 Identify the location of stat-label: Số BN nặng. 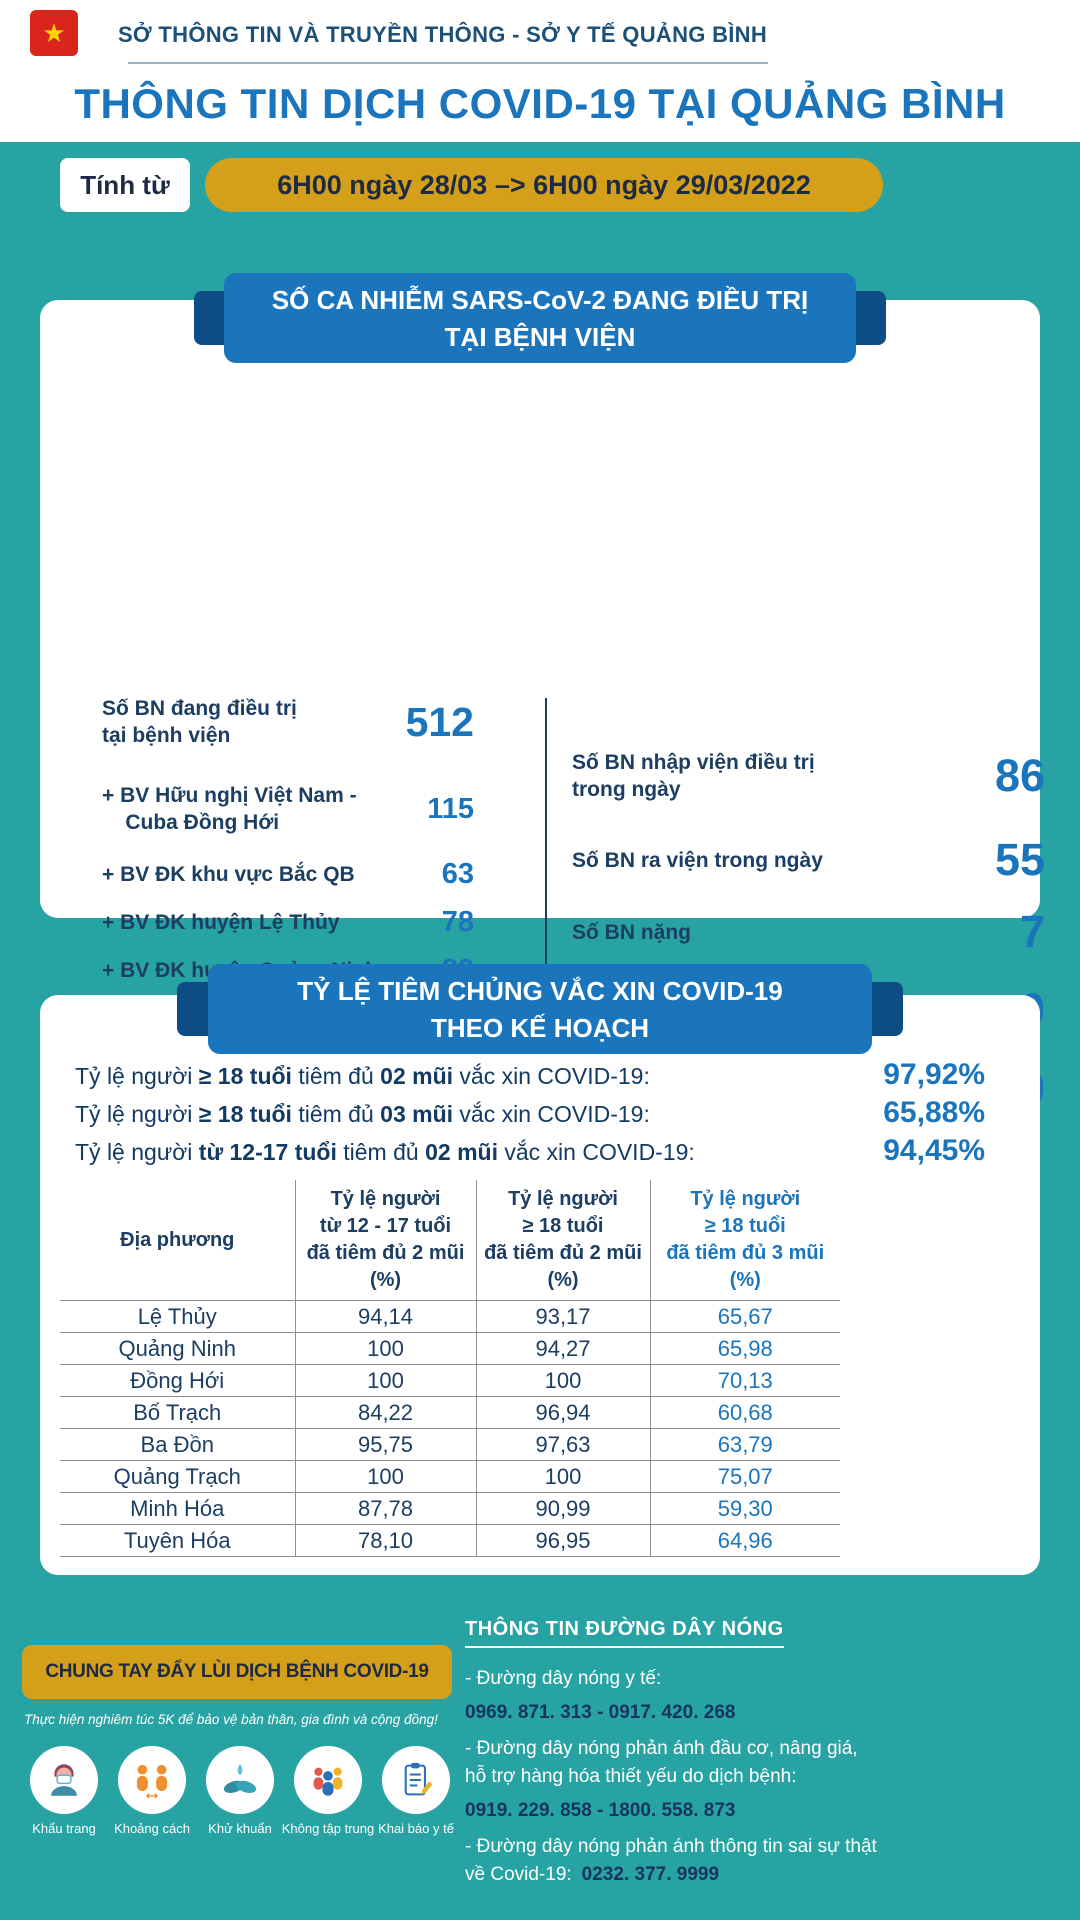
(631, 932).